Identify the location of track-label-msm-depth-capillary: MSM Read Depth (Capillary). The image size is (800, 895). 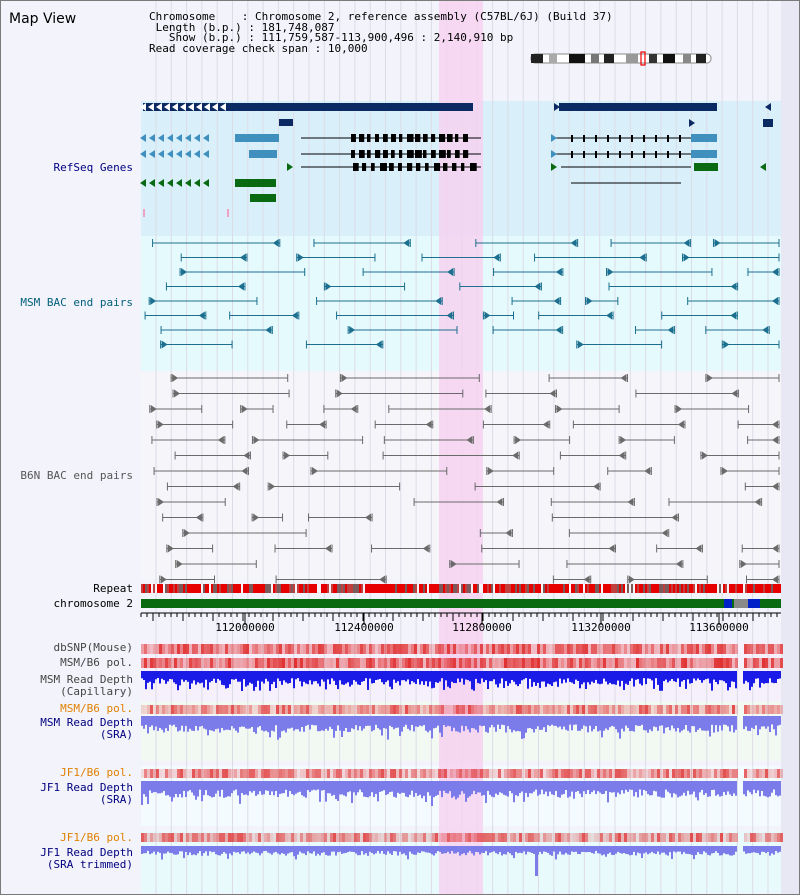
(86, 686).